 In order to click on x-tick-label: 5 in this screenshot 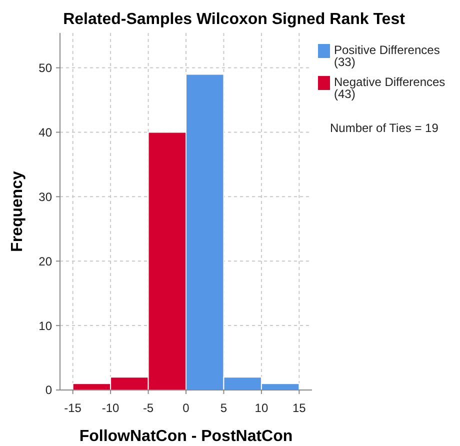, I will do `click(224, 408)`.